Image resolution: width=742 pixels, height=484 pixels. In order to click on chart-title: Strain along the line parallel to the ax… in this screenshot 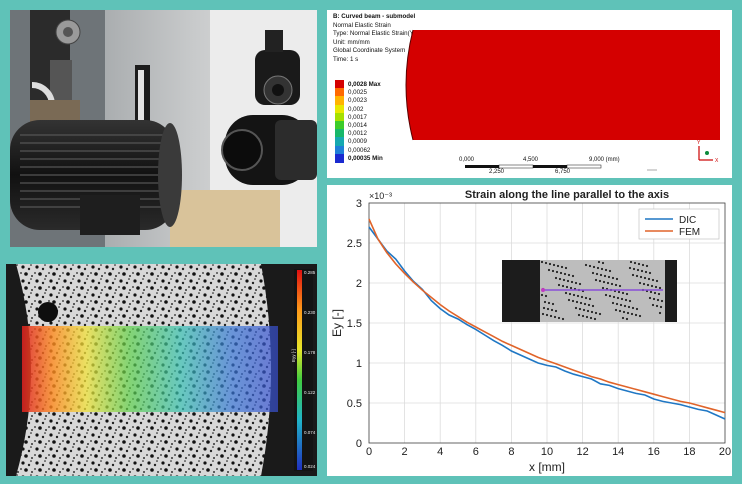, I will do `click(567, 195)`.